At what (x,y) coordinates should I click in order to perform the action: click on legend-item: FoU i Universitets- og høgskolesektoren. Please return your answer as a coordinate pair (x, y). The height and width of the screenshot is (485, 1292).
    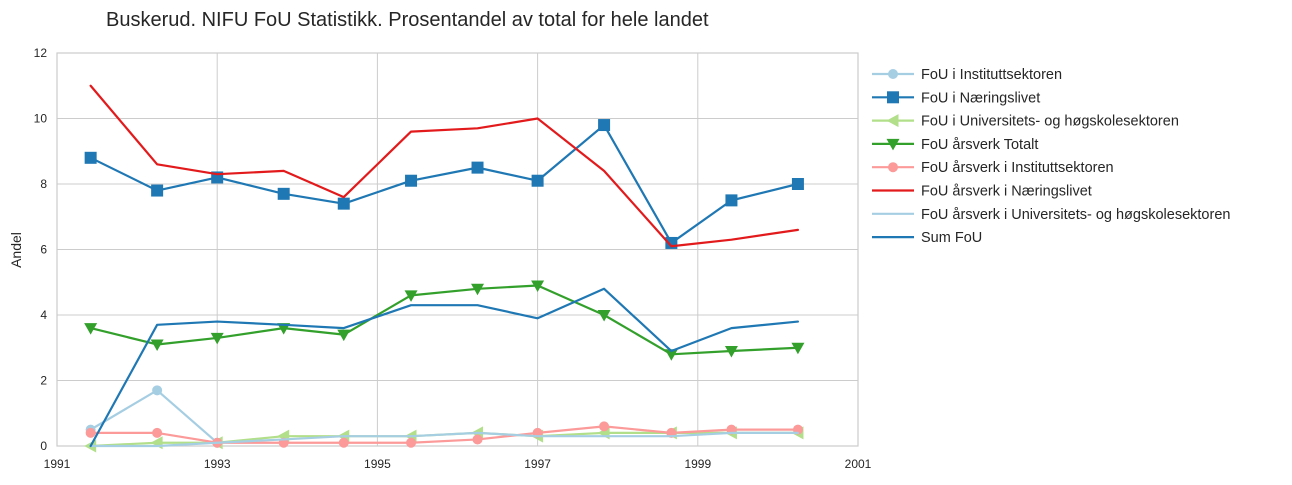
    Looking at the image, I should click on (1025, 122).